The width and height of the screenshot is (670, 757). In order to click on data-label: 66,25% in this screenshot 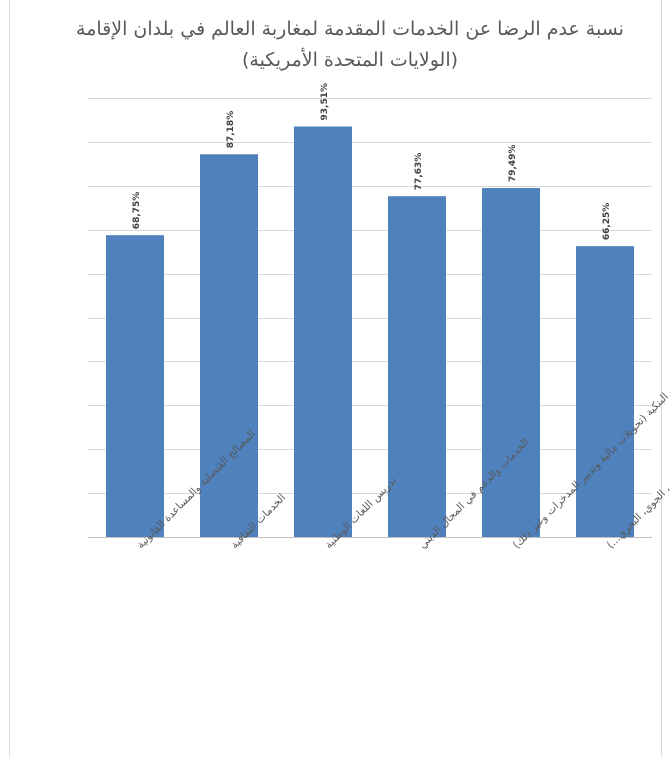, I will do `click(607, 222)`.